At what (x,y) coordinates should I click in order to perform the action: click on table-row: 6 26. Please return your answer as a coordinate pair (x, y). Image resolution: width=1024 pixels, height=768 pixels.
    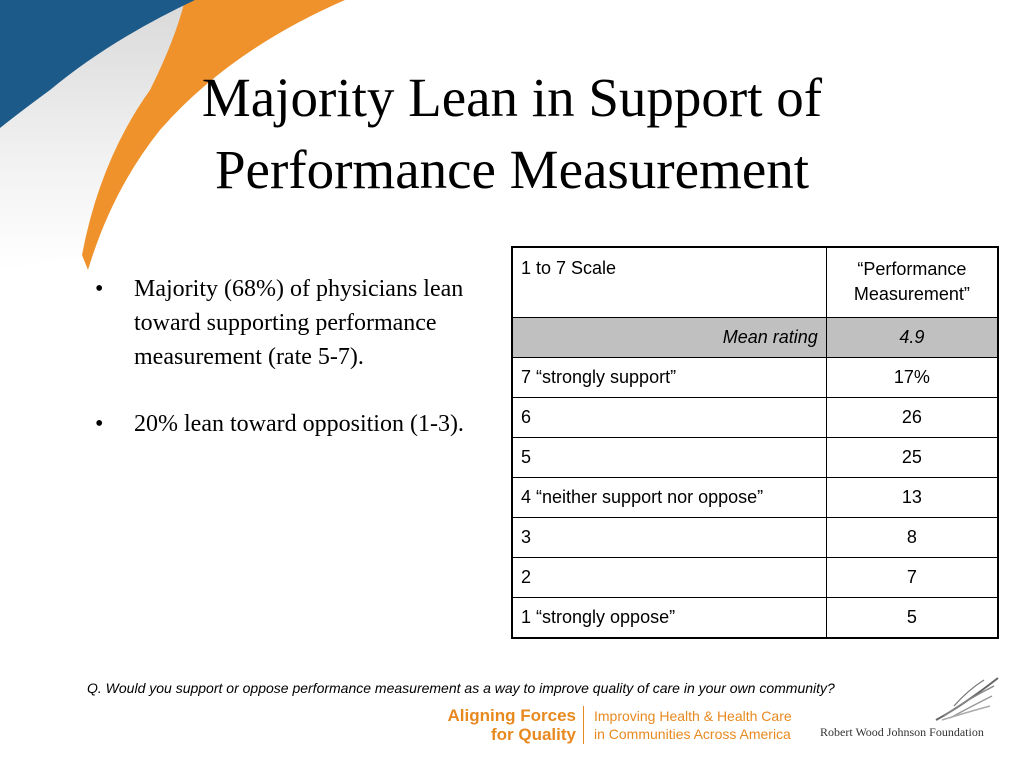
    Looking at the image, I should click on (755, 417).